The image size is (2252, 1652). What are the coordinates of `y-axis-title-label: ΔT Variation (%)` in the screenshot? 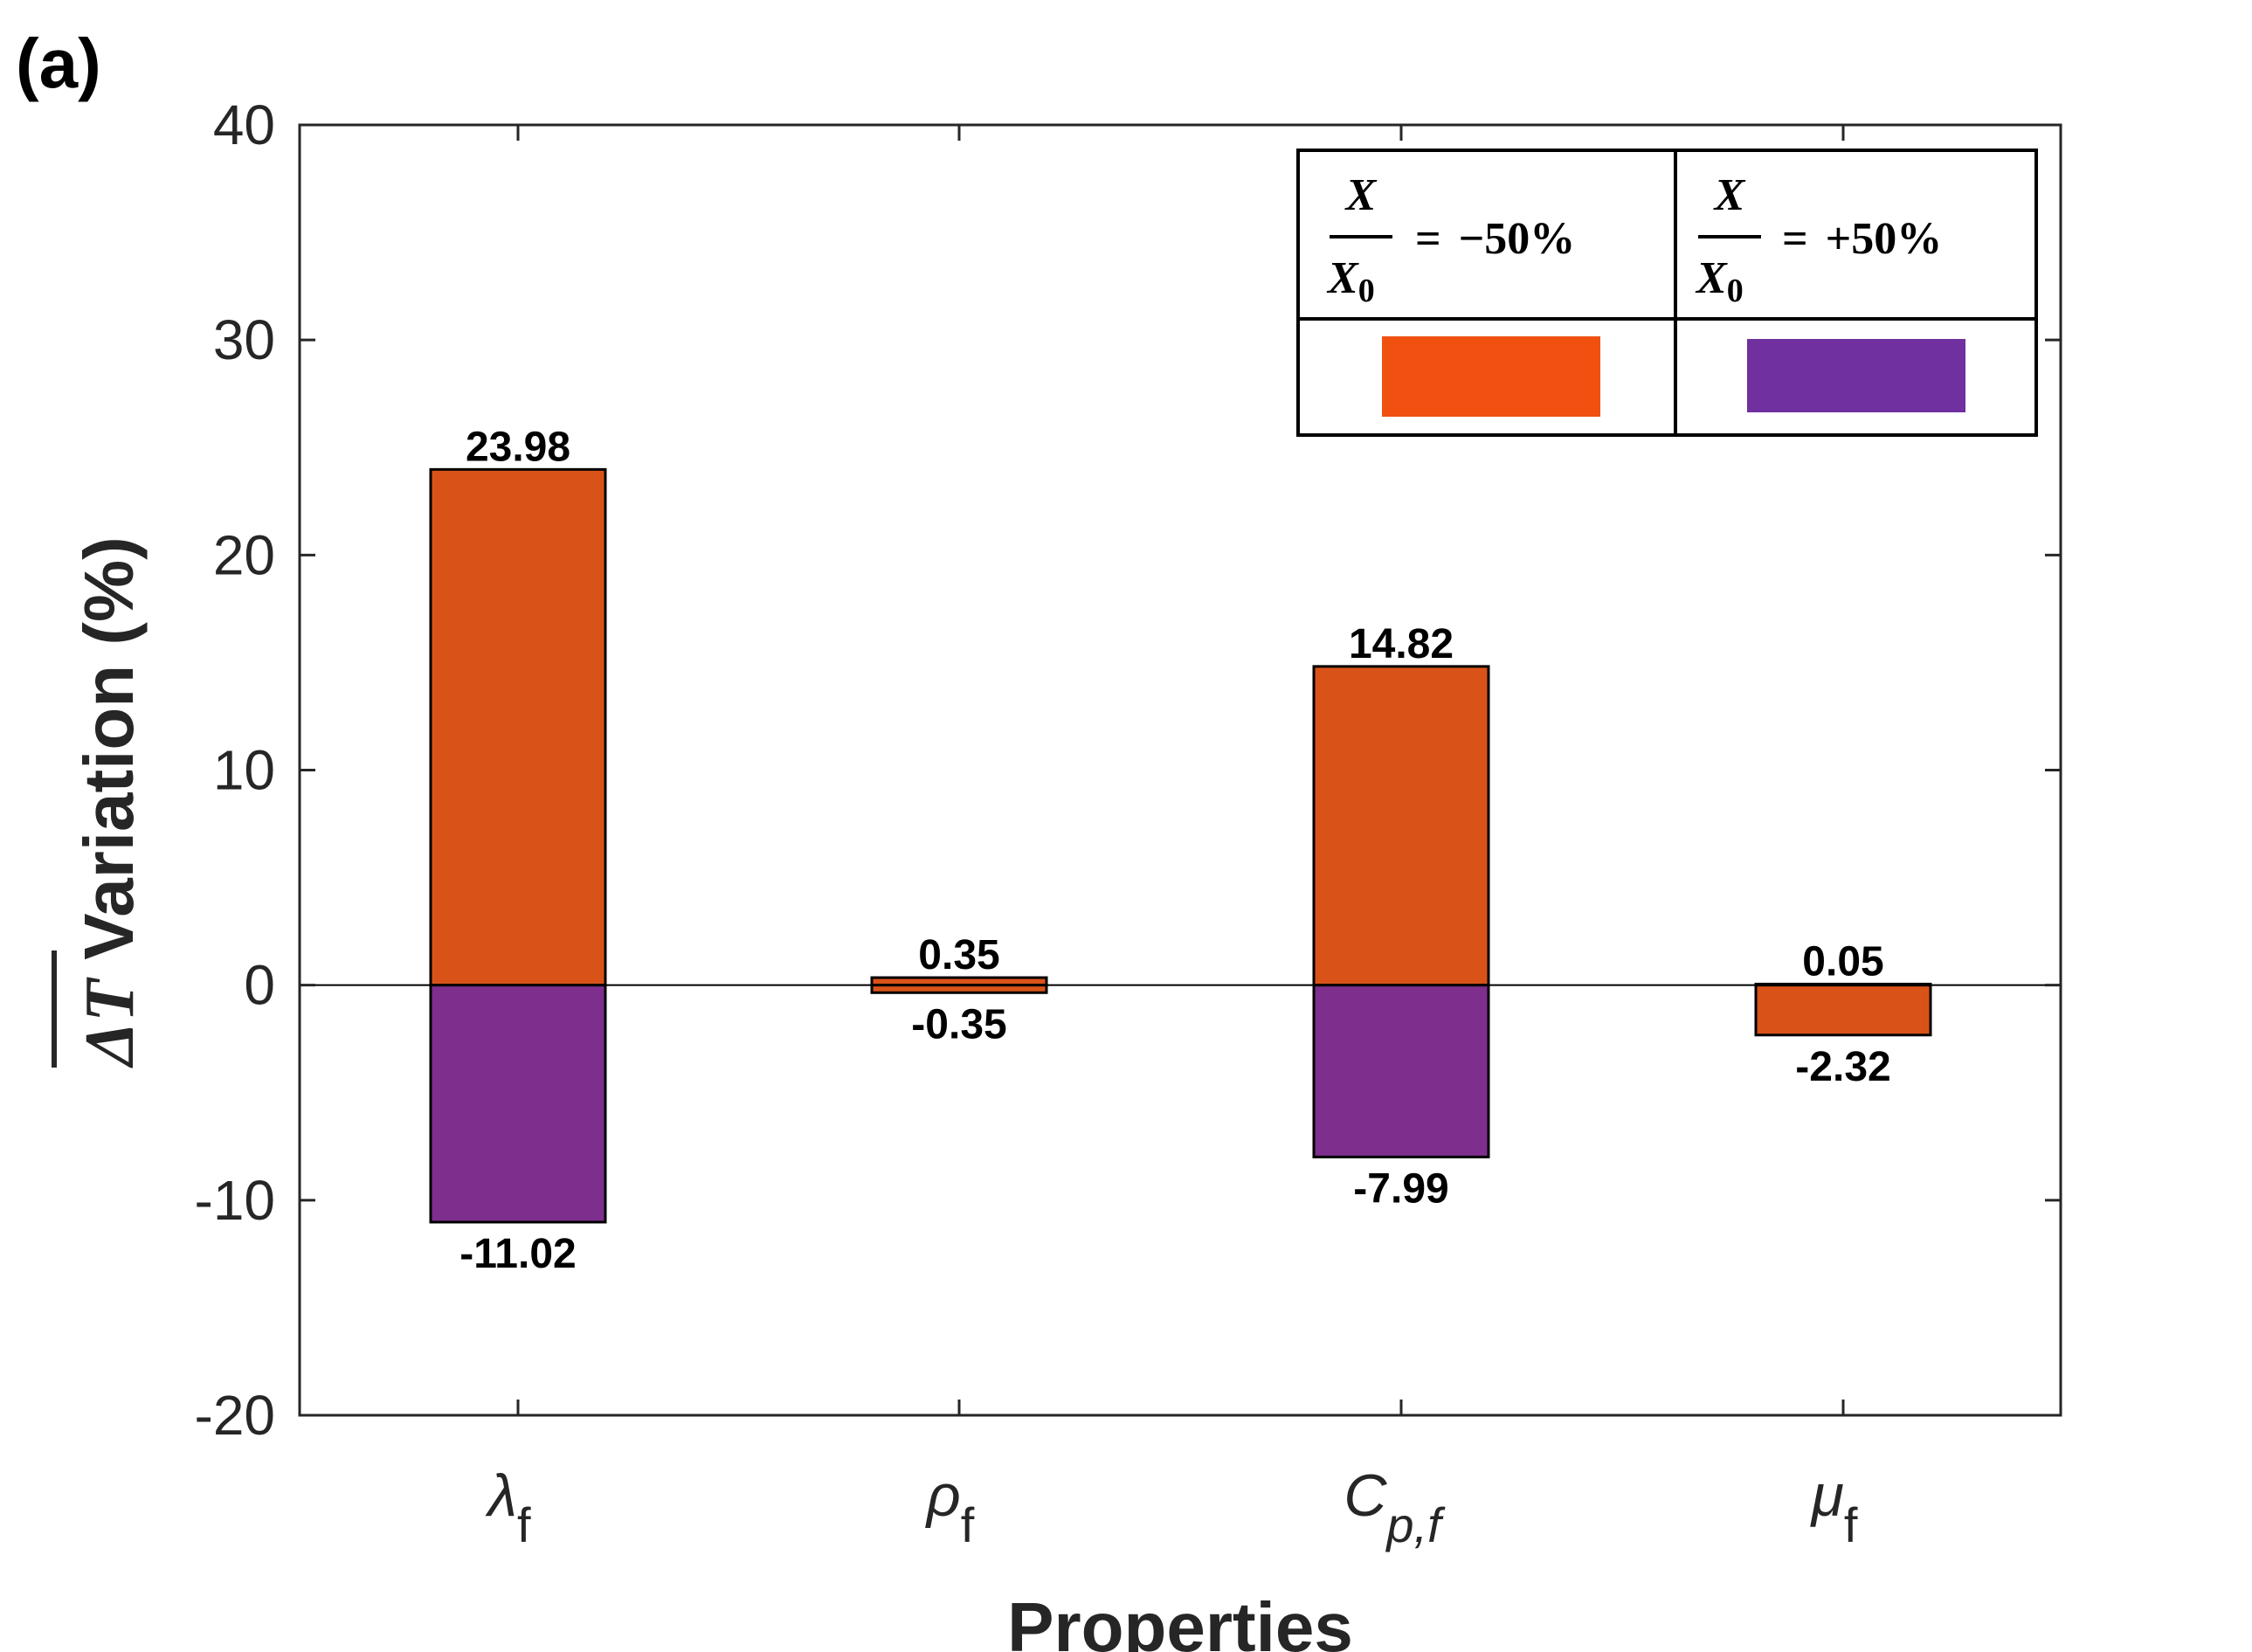 It's located at (109, 802).